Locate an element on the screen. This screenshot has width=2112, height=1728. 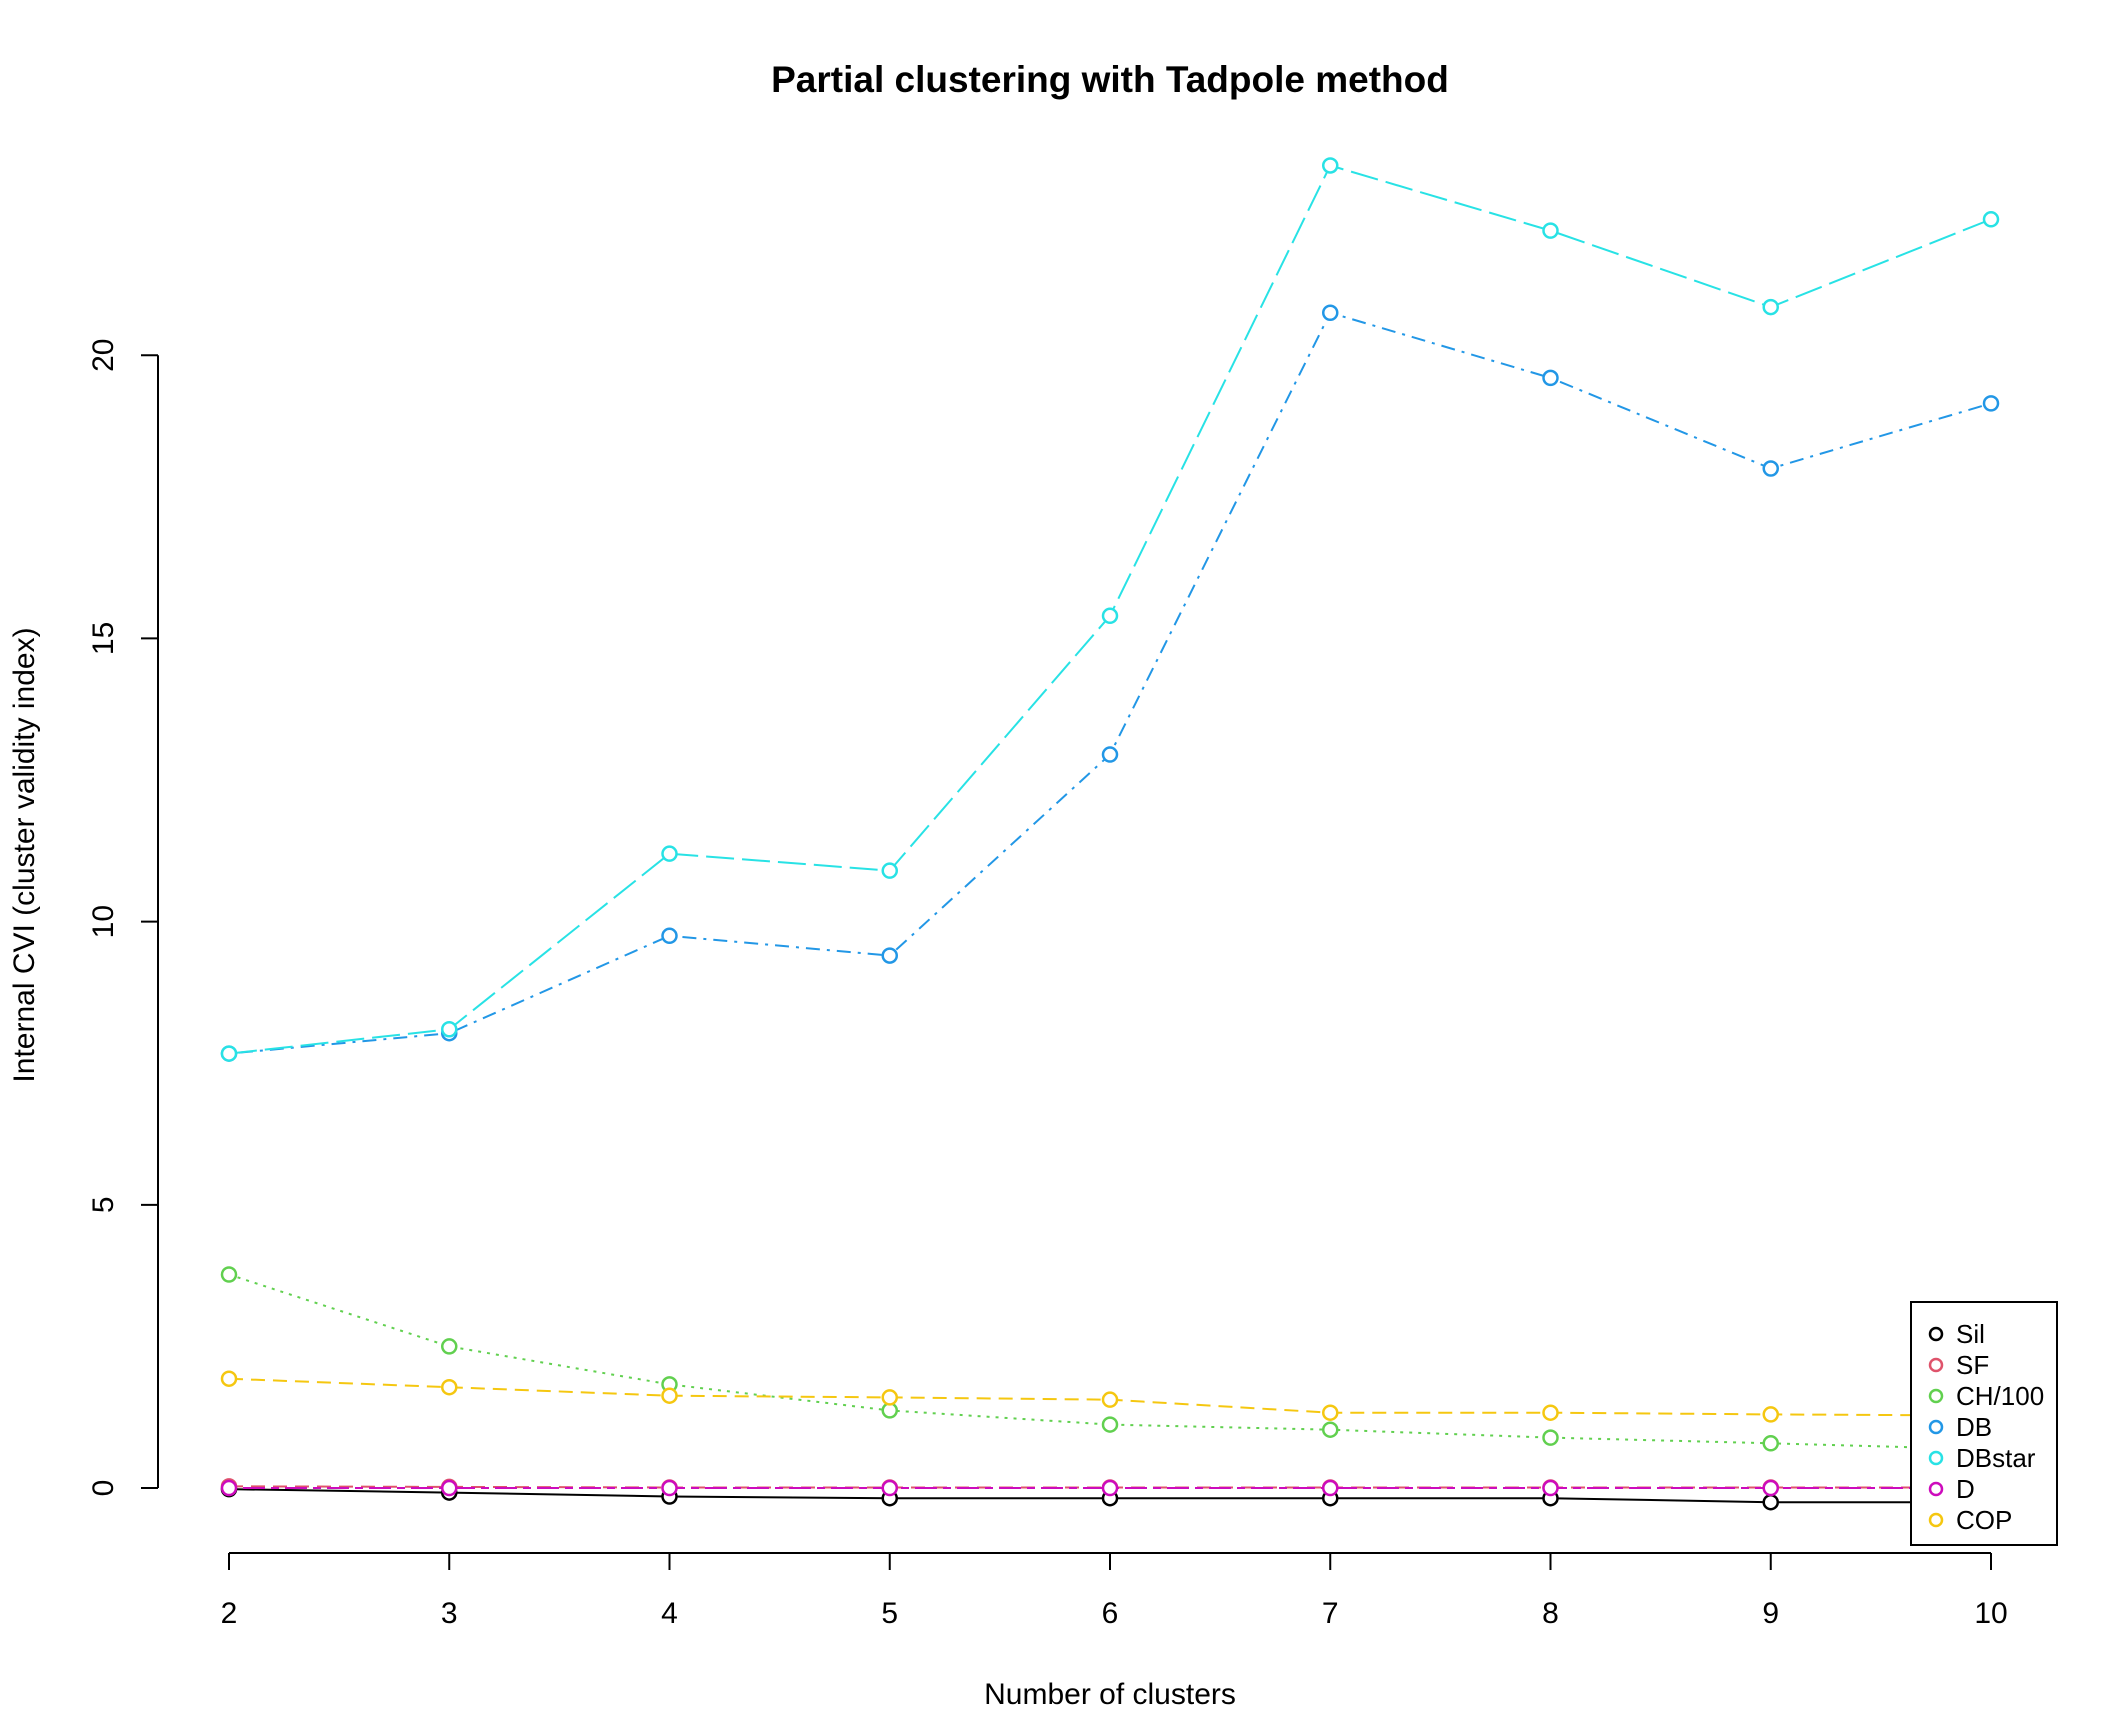
legend-label-dbstar: DBstar is located at coordinates (1996, 1458).